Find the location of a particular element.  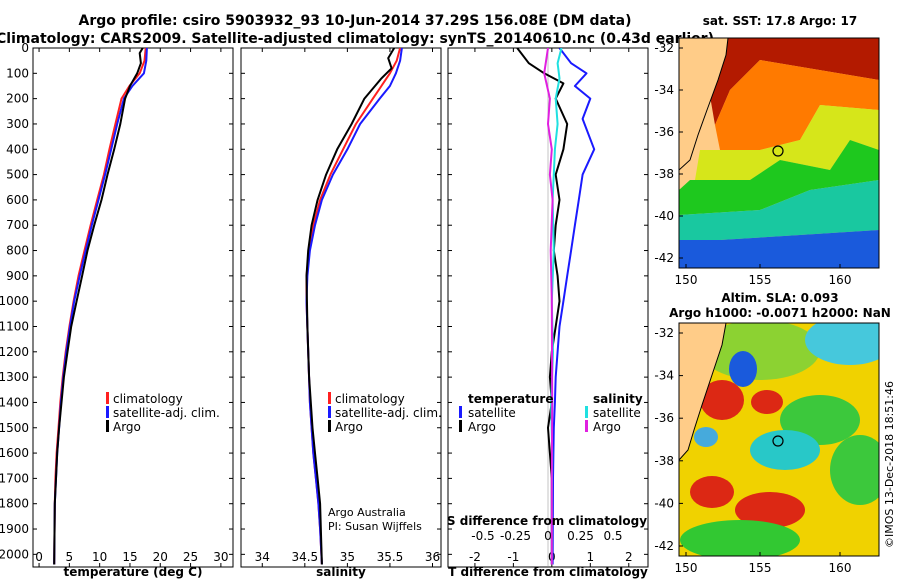

depth-tick-label: 1500 is located at coordinates (14, 428).